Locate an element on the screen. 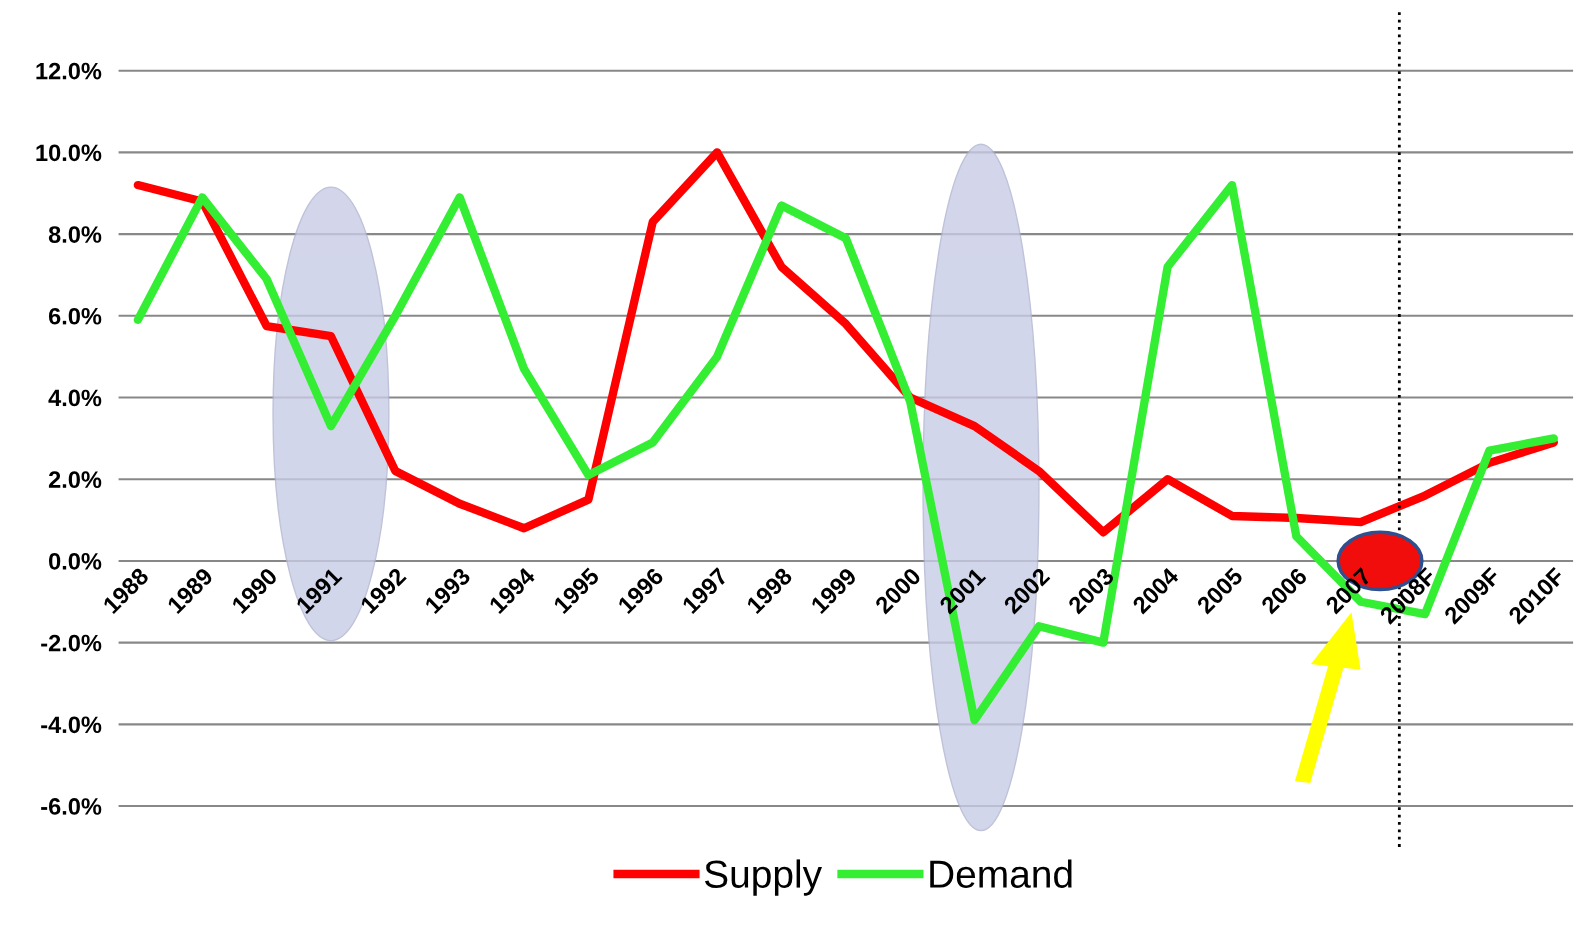  y-tick-label: 10.0% is located at coordinates (69, 153).